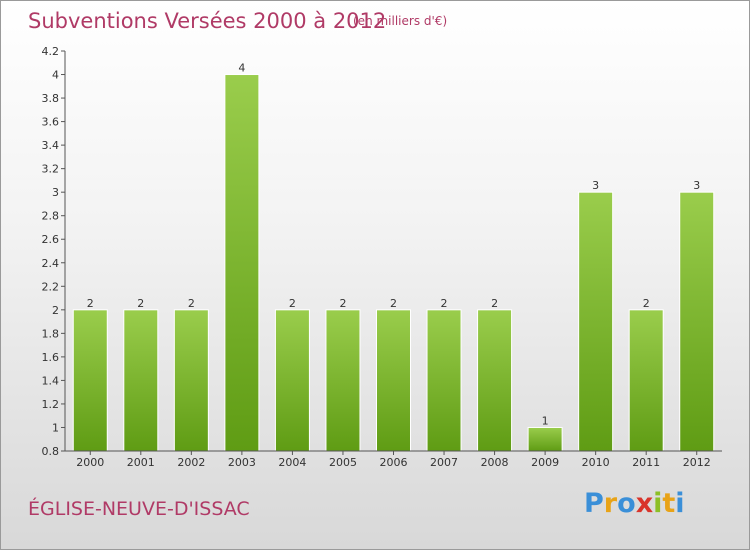 The image size is (750, 550). Describe the element at coordinates (55, 310) in the screenshot. I see `y-tick-label: 2` at that location.